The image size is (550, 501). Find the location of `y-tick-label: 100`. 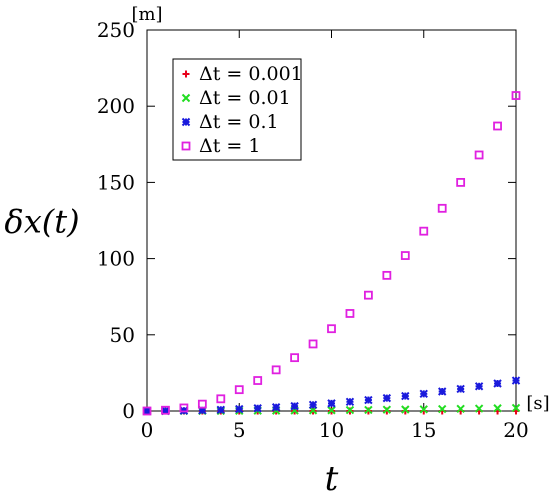

y-tick-label: 100 is located at coordinates (116, 259).